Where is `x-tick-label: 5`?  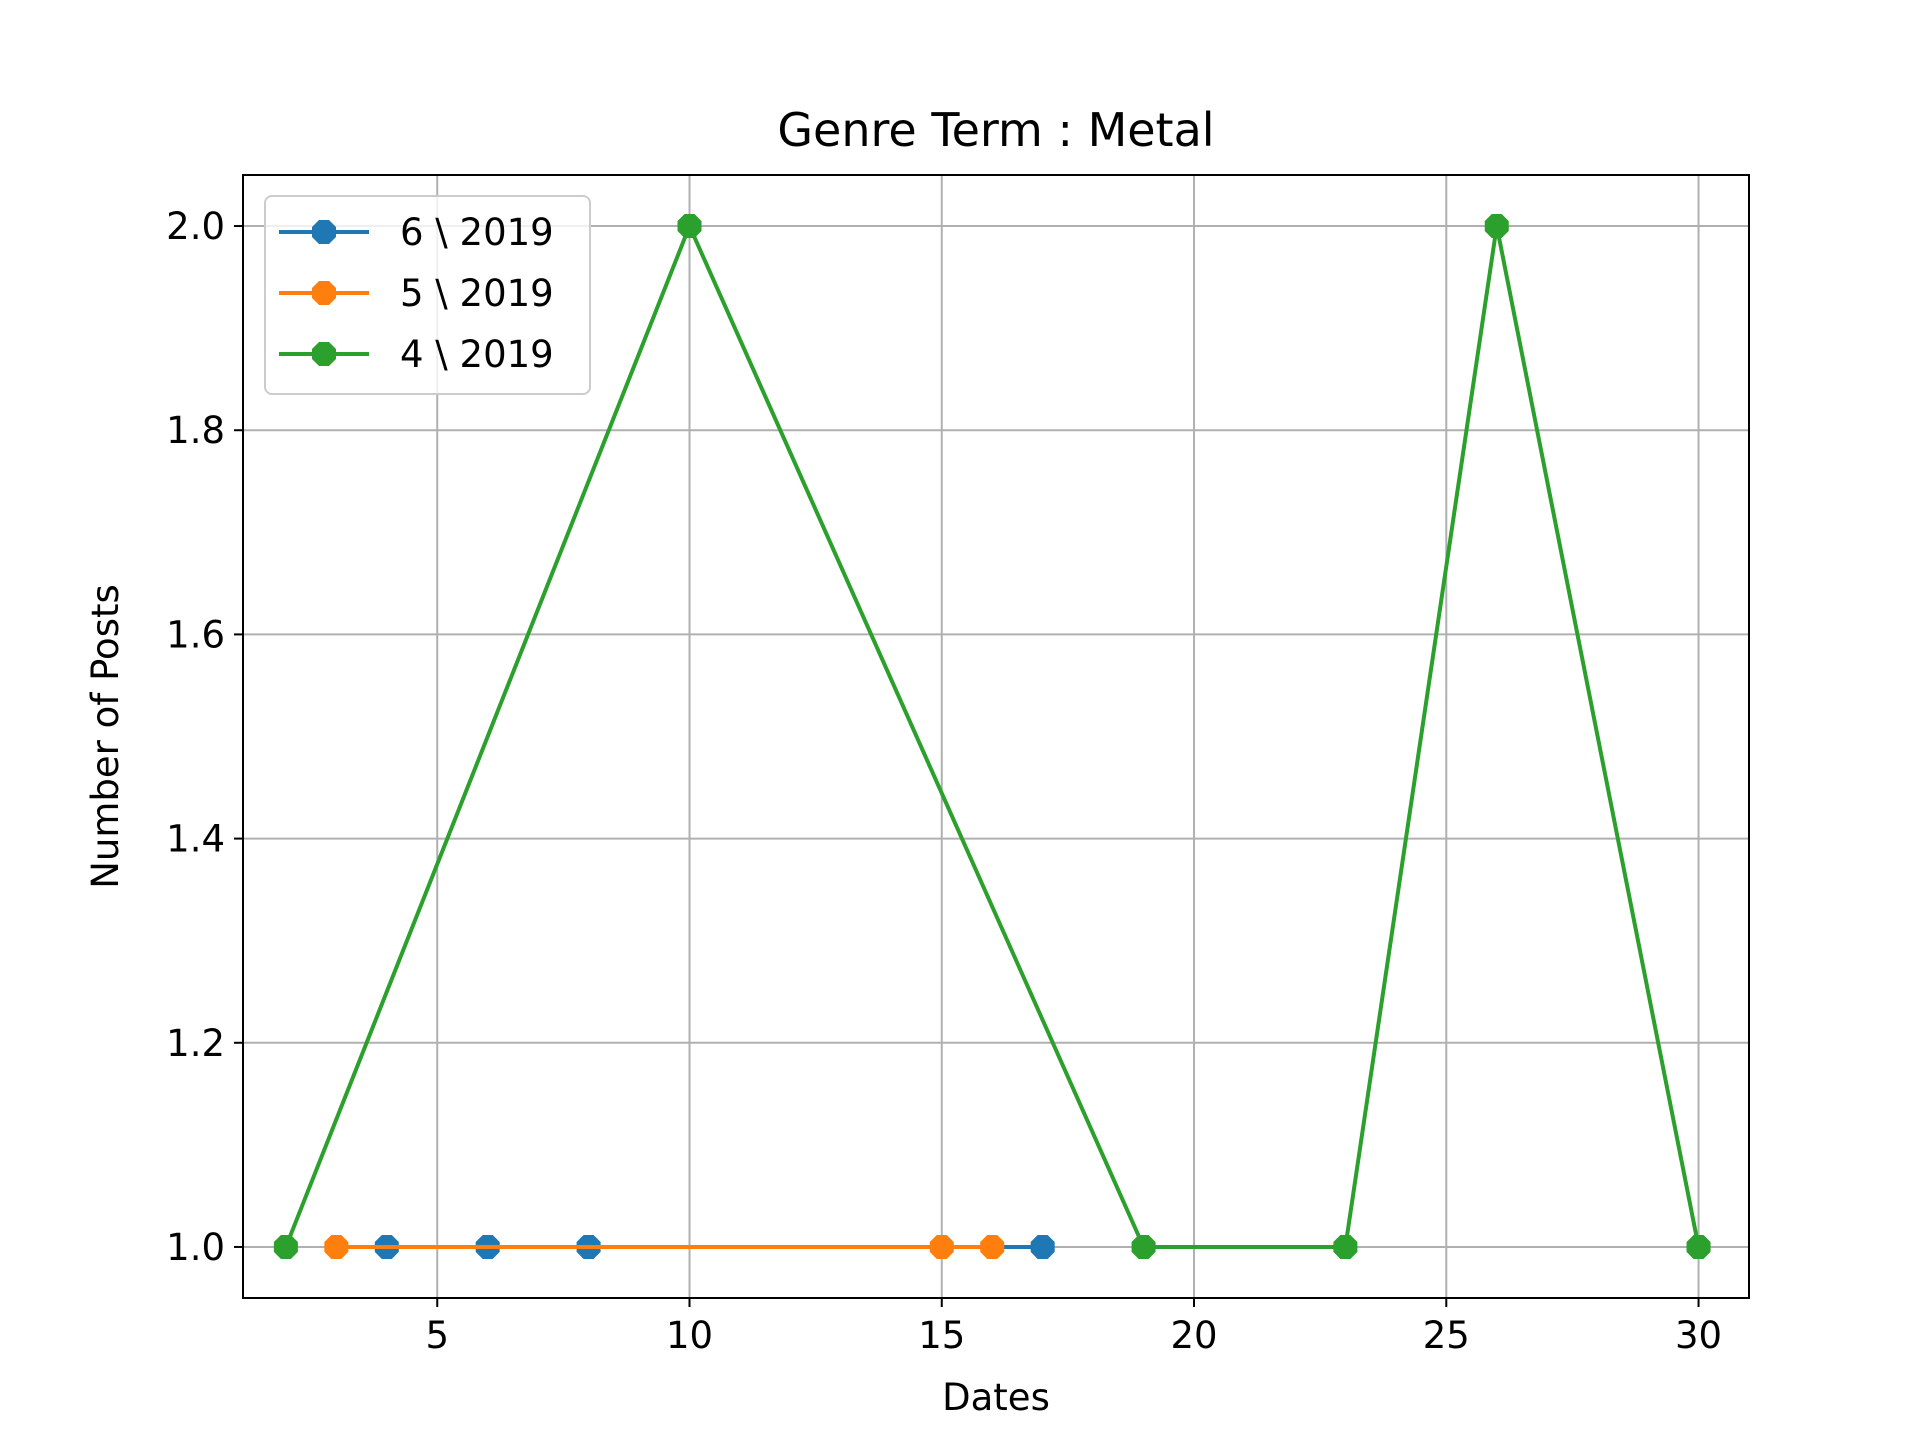 x-tick-label: 5 is located at coordinates (437, 1335).